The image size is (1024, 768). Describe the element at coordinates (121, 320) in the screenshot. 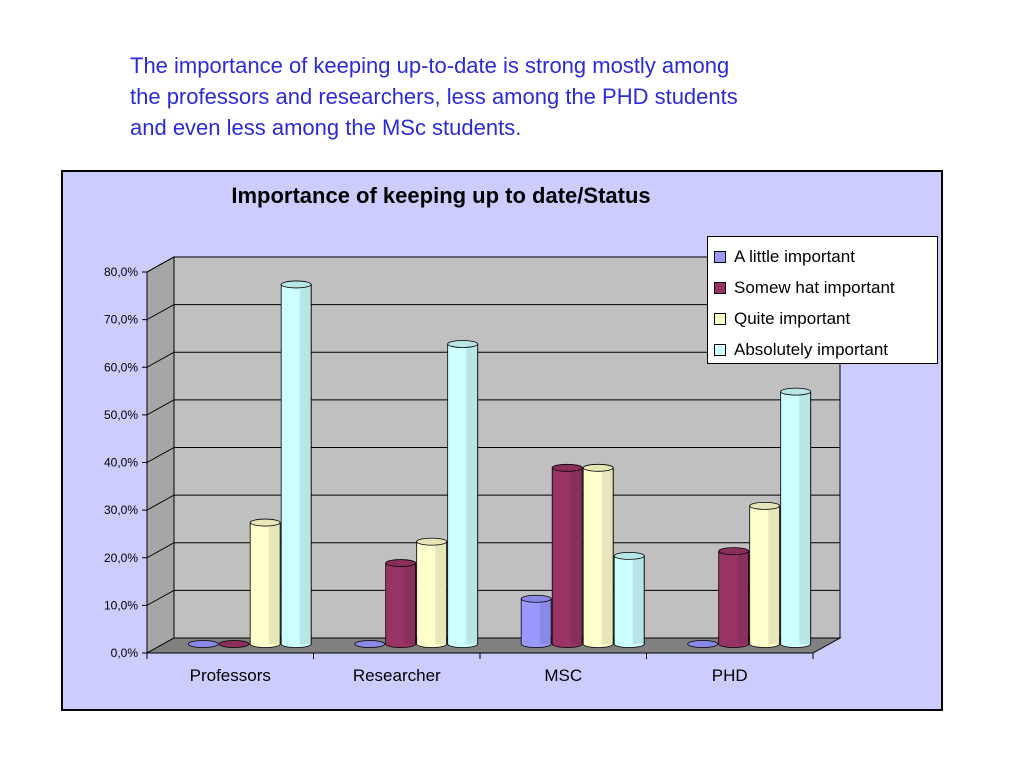

I see `y-tick-label: 70,0%` at that location.